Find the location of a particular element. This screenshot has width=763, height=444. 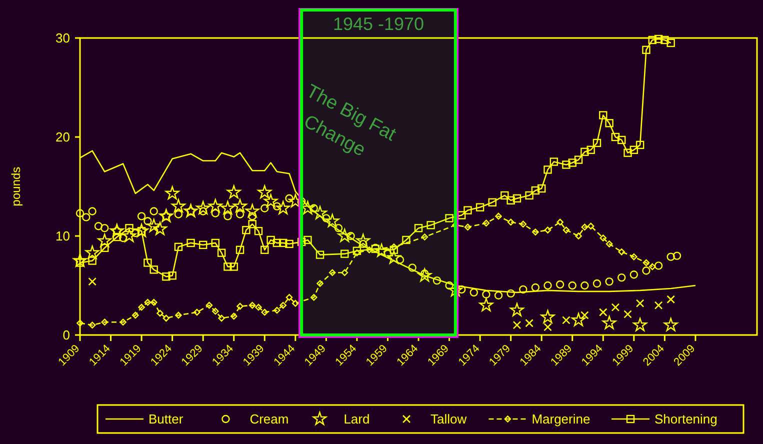

legend-label: Cream is located at coordinates (269, 419).